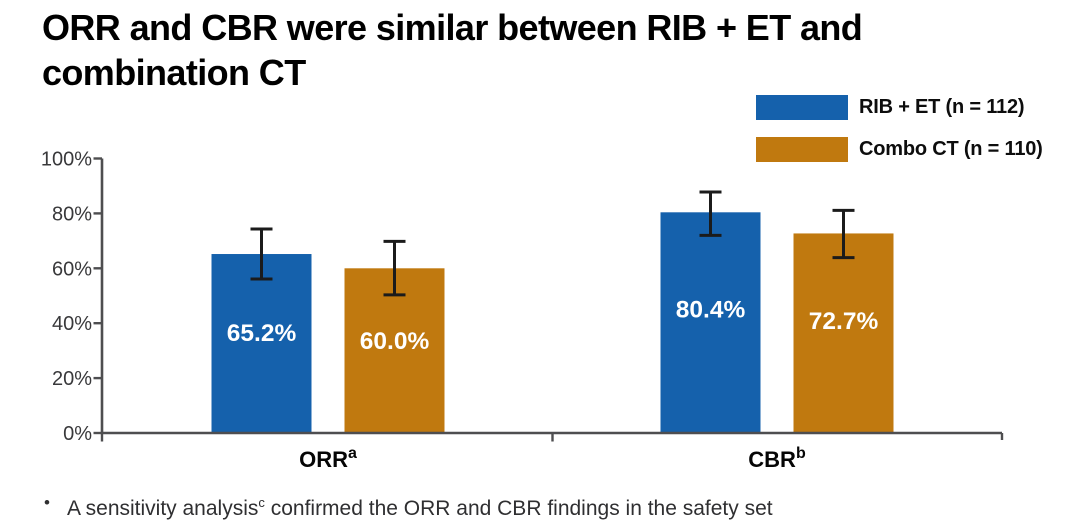  I want to click on footnote-text-main: A sensitivity analysis, so click(162, 508).